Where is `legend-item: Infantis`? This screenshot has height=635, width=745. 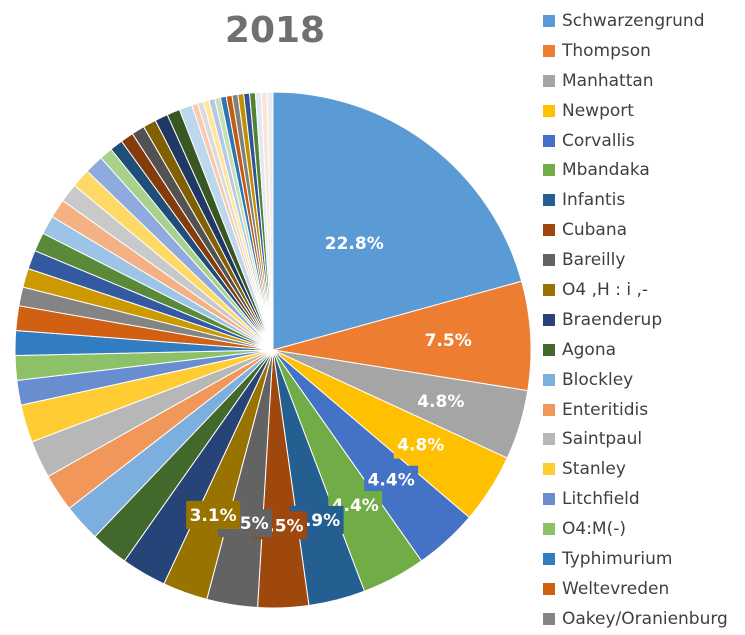
legend-item: Infantis is located at coordinates (644, 200).